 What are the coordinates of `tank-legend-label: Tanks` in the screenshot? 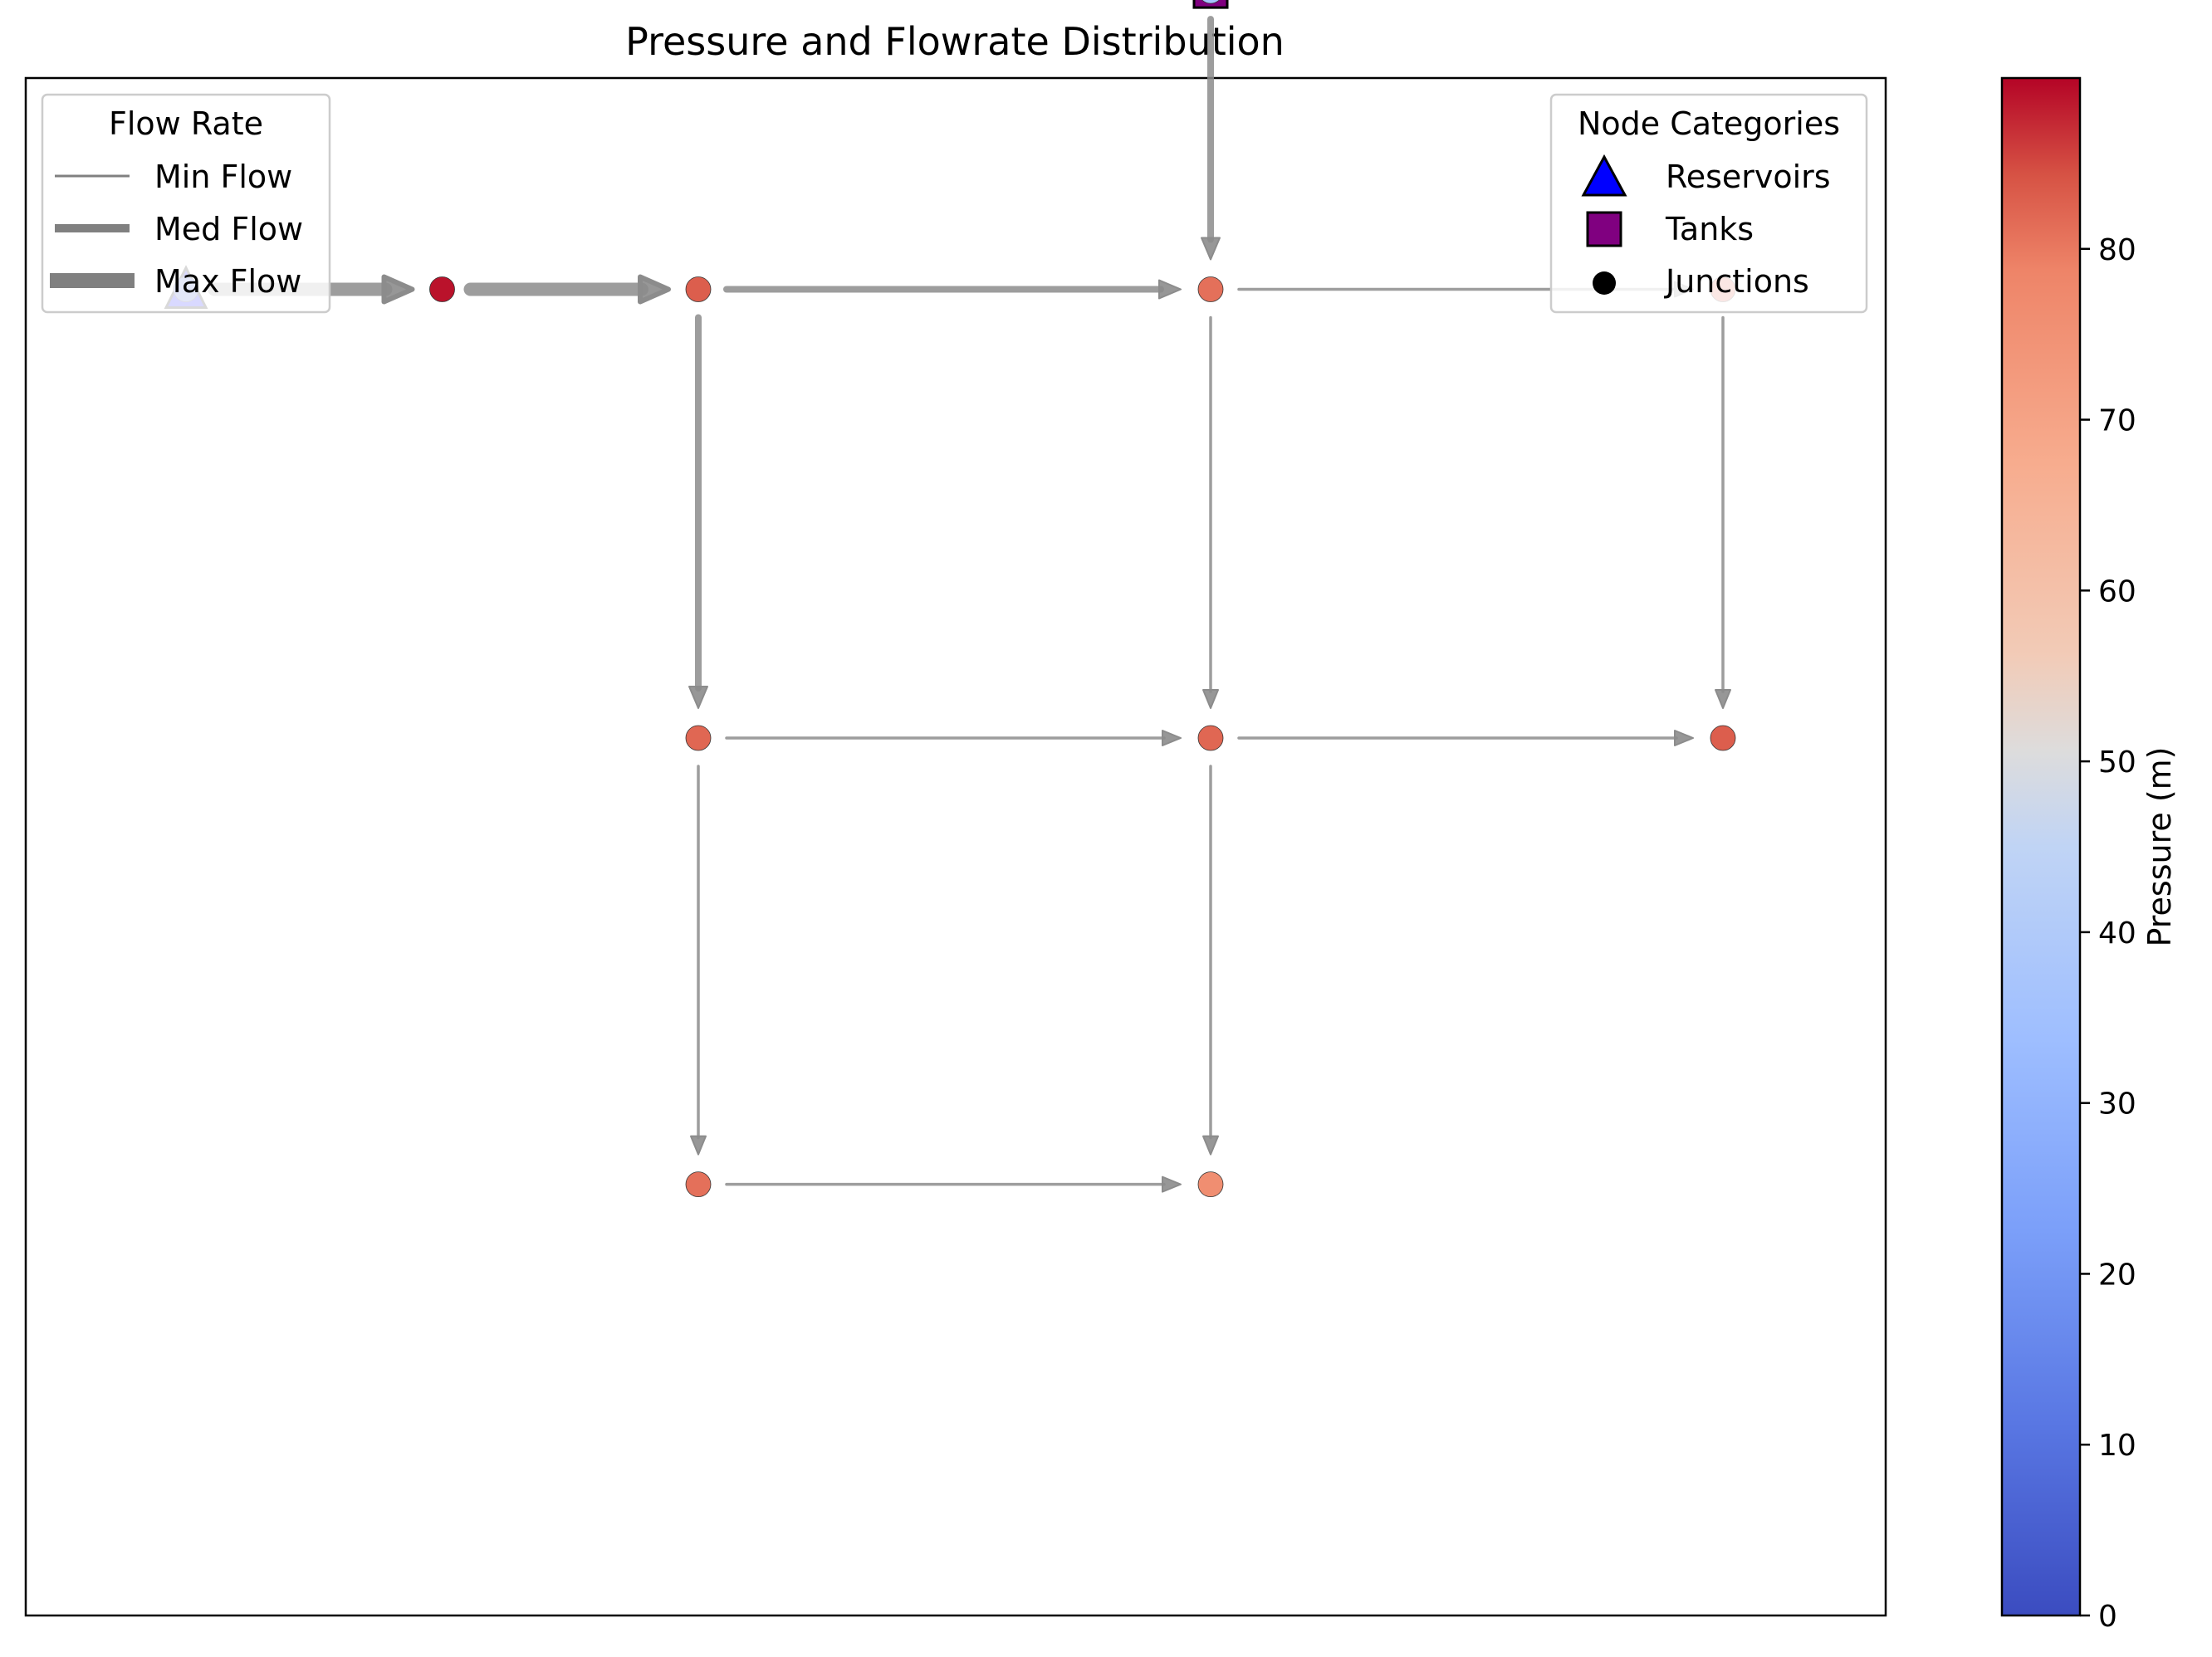 It's located at (1709, 229).